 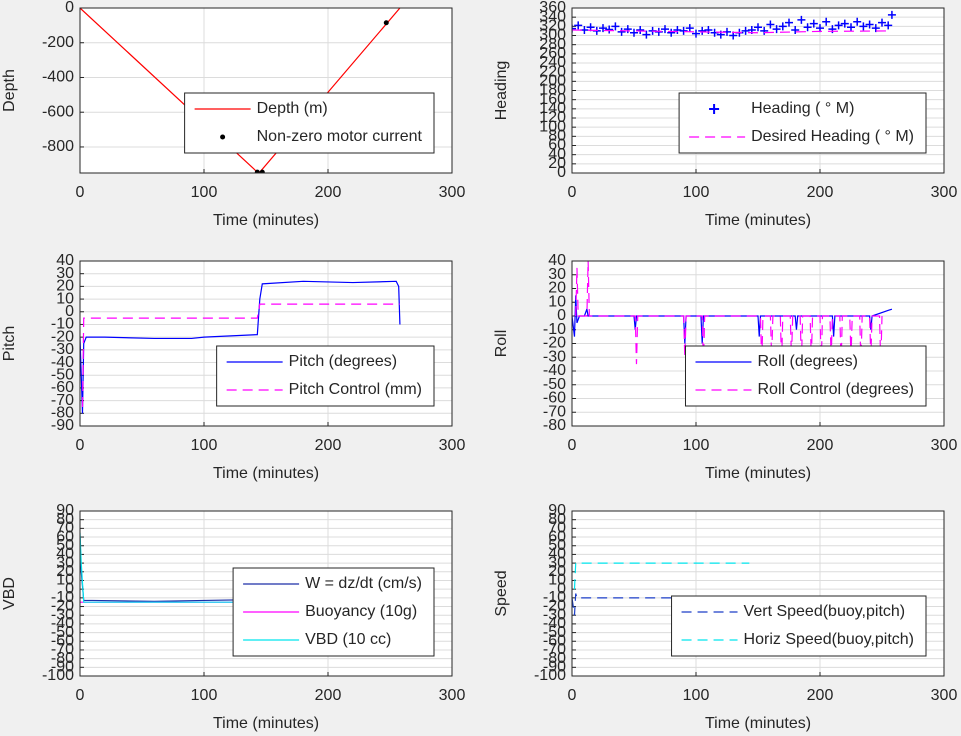 I want to click on y-tick-label: 120, so click(x=552, y=117).